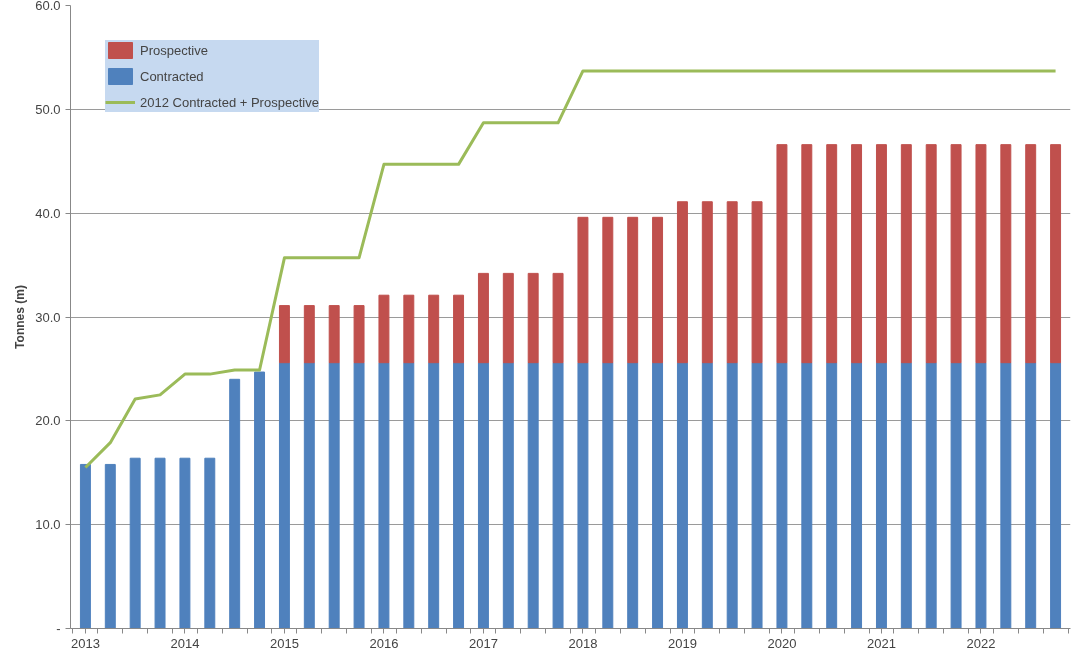 Image resolution: width=1087 pixels, height=654 pixels. What do you see at coordinates (48, 525) in the screenshot?
I see `y-tick-label: 10.0` at bounding box center [48, 525].